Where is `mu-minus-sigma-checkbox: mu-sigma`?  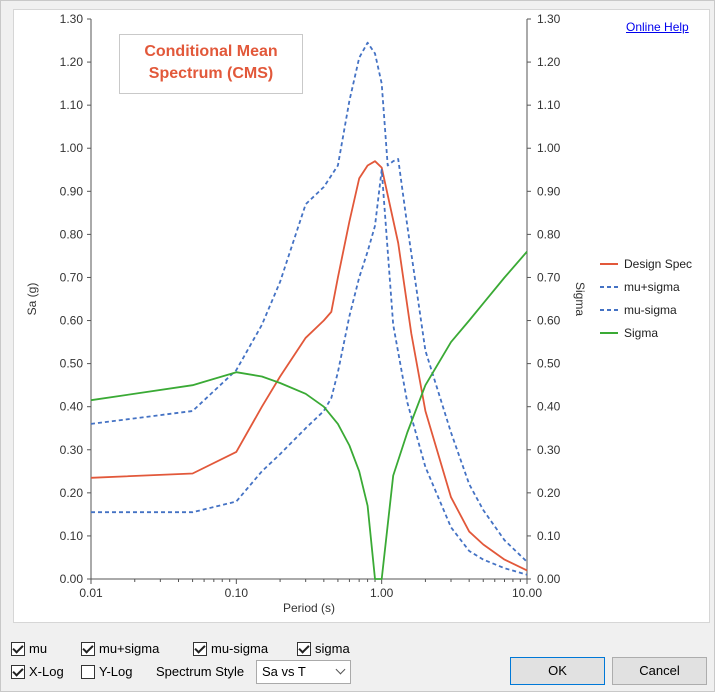 mu-minus-sigma-checkbox: mu-sigma is located at coordinates (230, 648).